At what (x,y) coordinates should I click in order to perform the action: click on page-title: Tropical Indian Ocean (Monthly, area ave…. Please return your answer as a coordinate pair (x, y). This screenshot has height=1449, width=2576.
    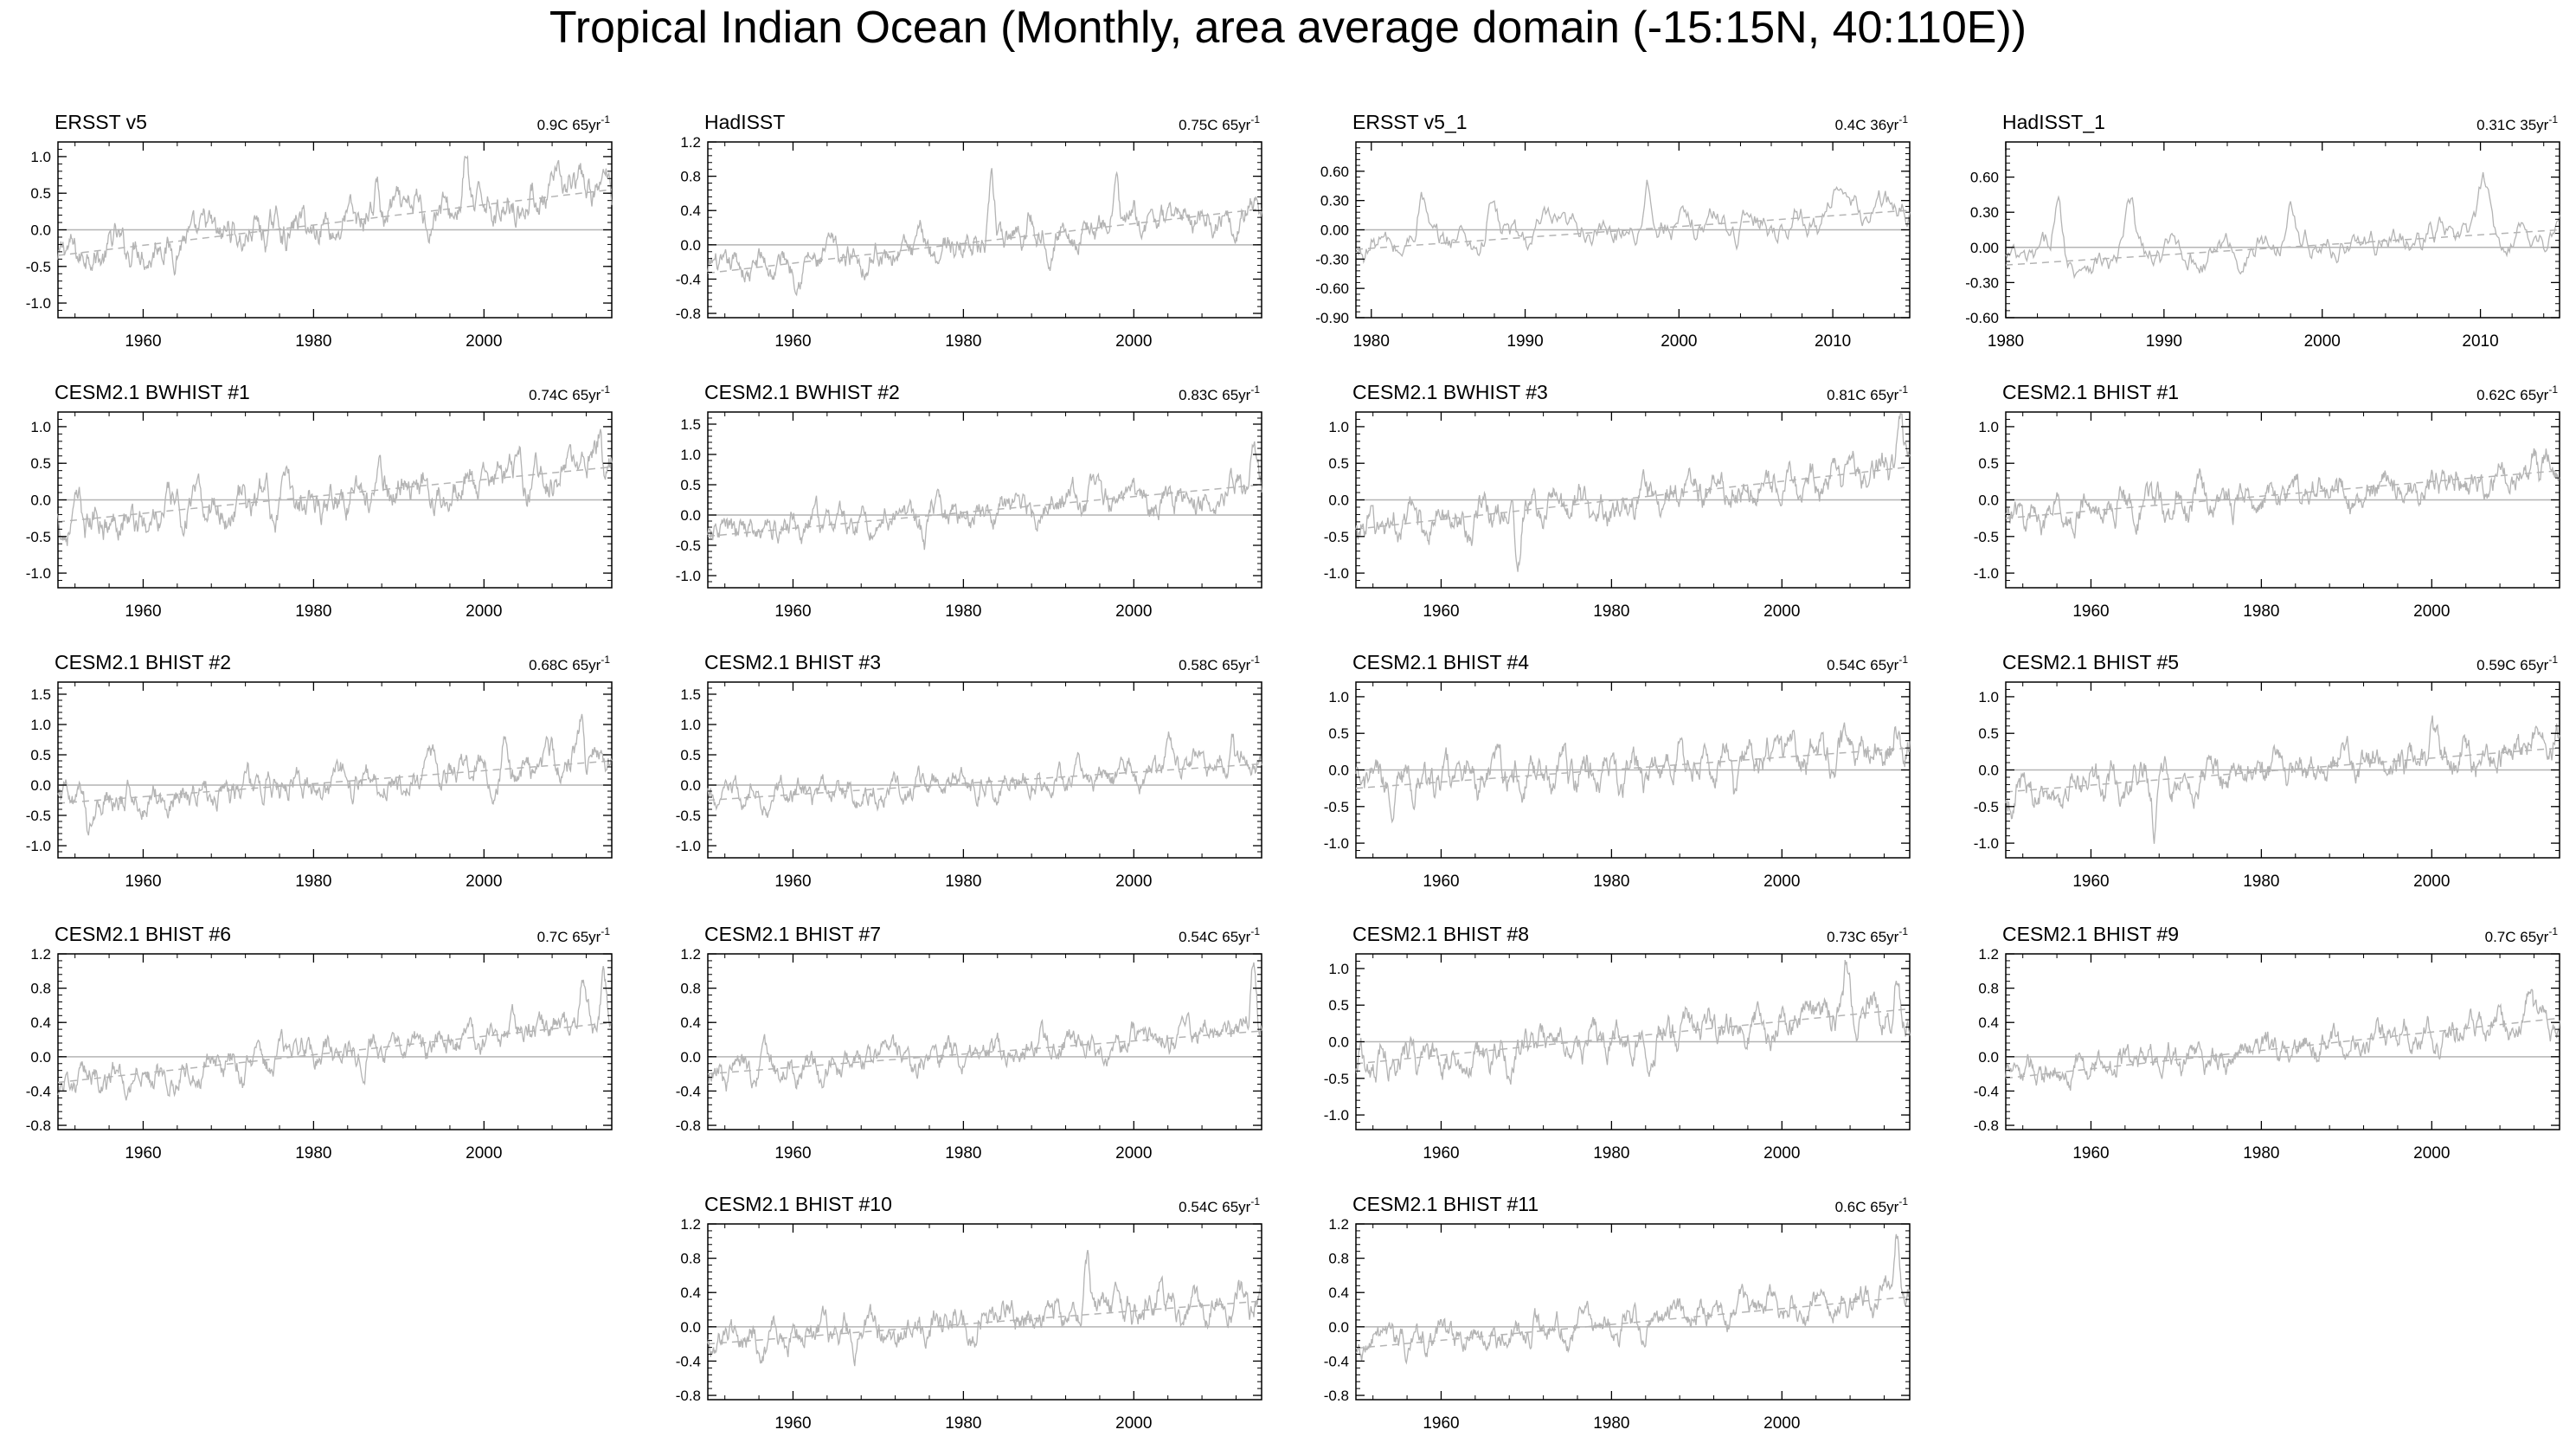
    Looking at the image, I should click on (1288, 28).